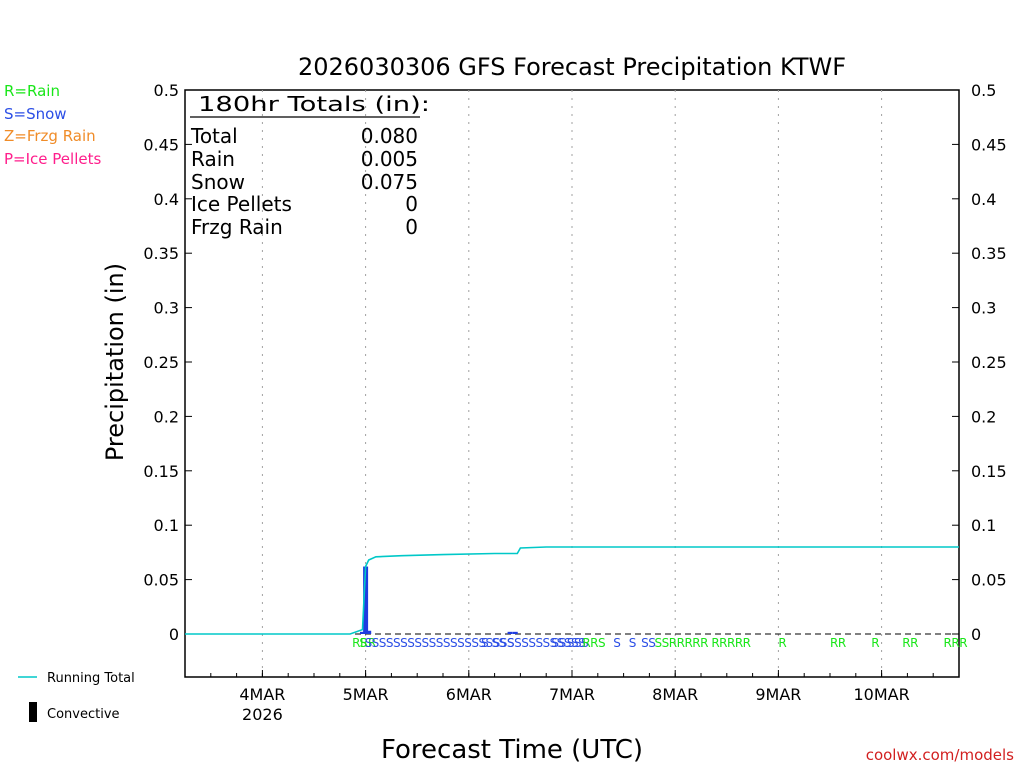  What do you see at coordinates (989, 362) in the screenshot?
I see `y-tick-label-right: 0.25` at bounding box center [989, 362].